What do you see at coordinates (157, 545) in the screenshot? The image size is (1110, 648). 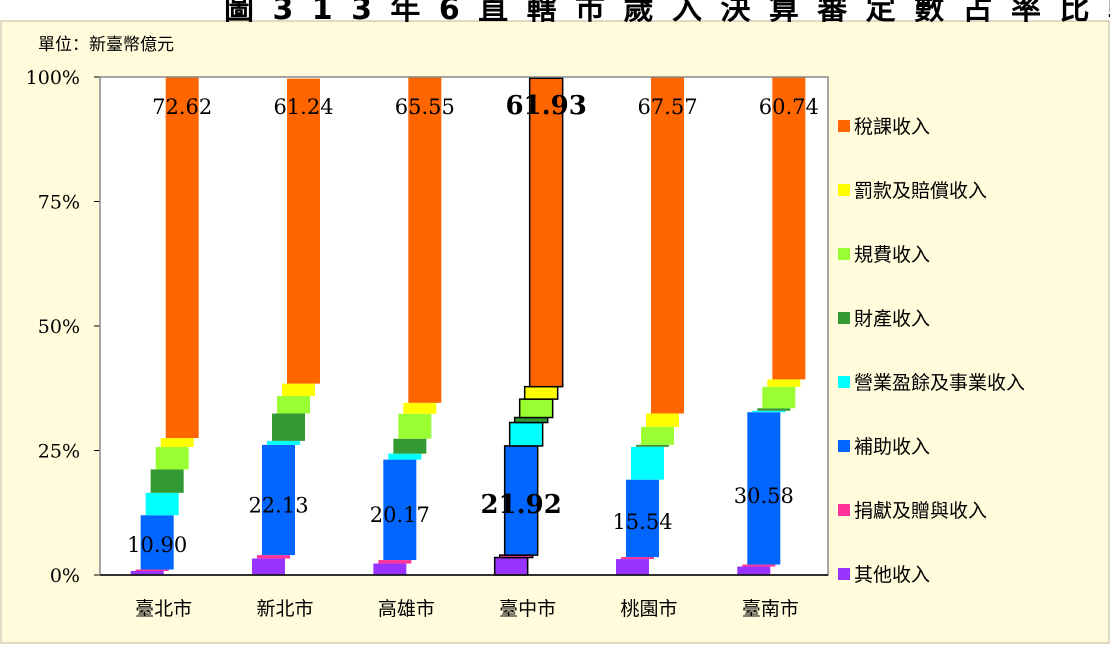 I see `data-label: 10.90` at bounding box center [157, 545].